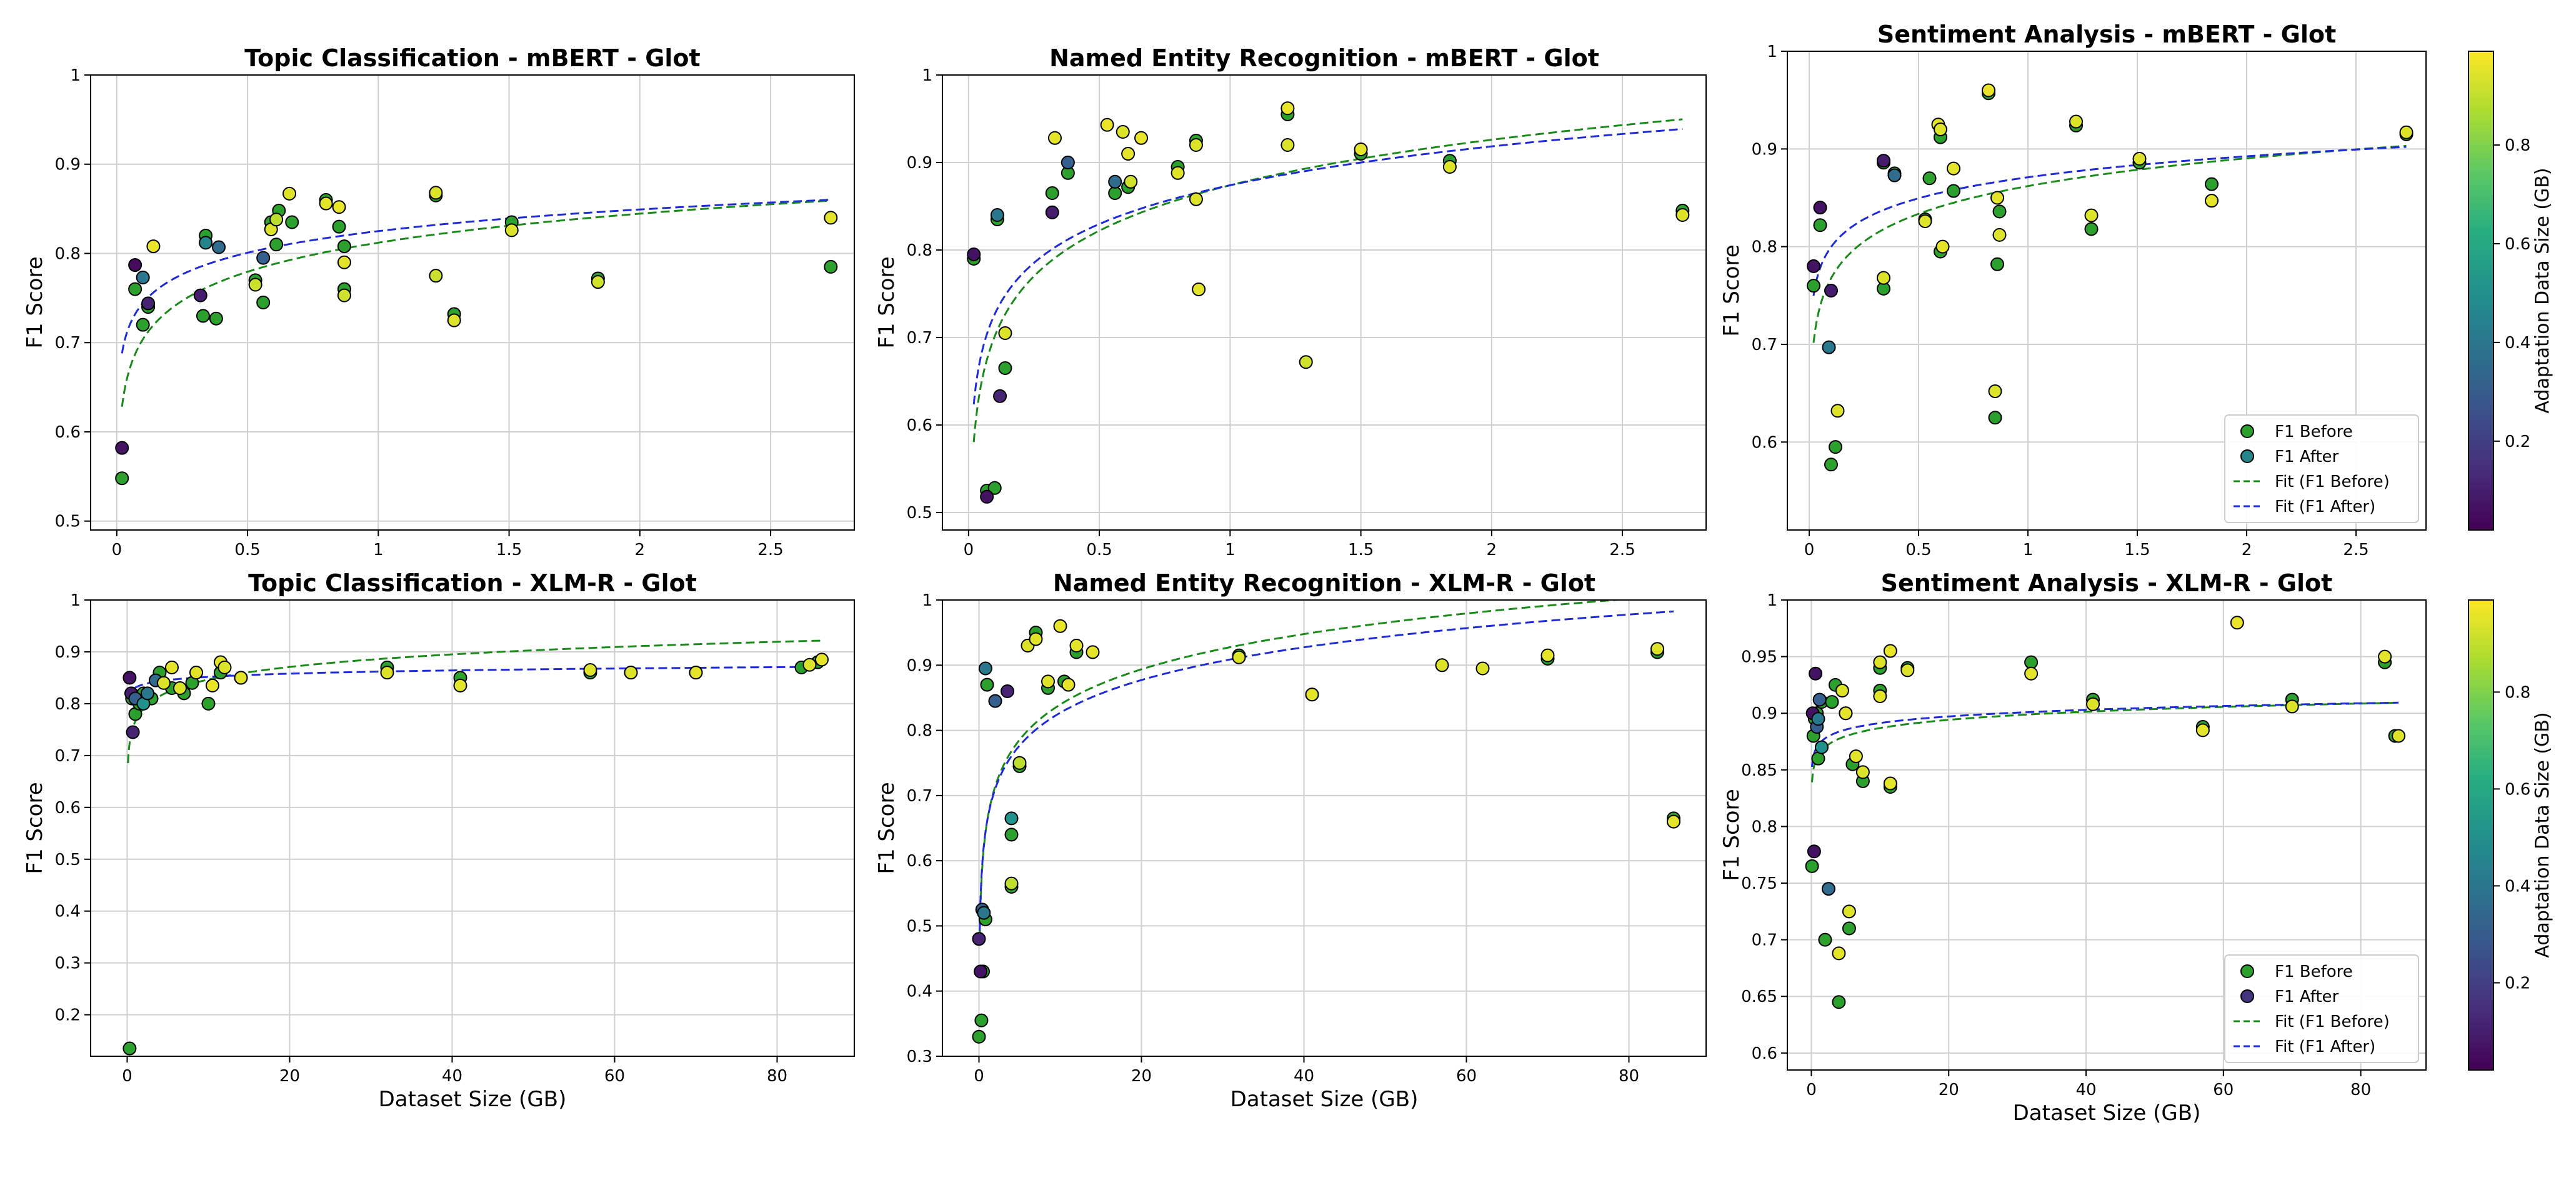 The image size is (2576, 1190). I want to click on legend-label: Fit (F1 Before), so click(2332, 482).